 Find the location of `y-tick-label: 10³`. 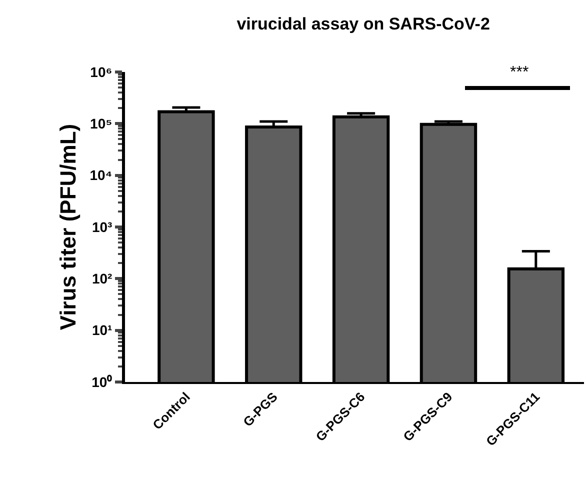

y-tick-label: 10³ is located at coordinates (102, 226).